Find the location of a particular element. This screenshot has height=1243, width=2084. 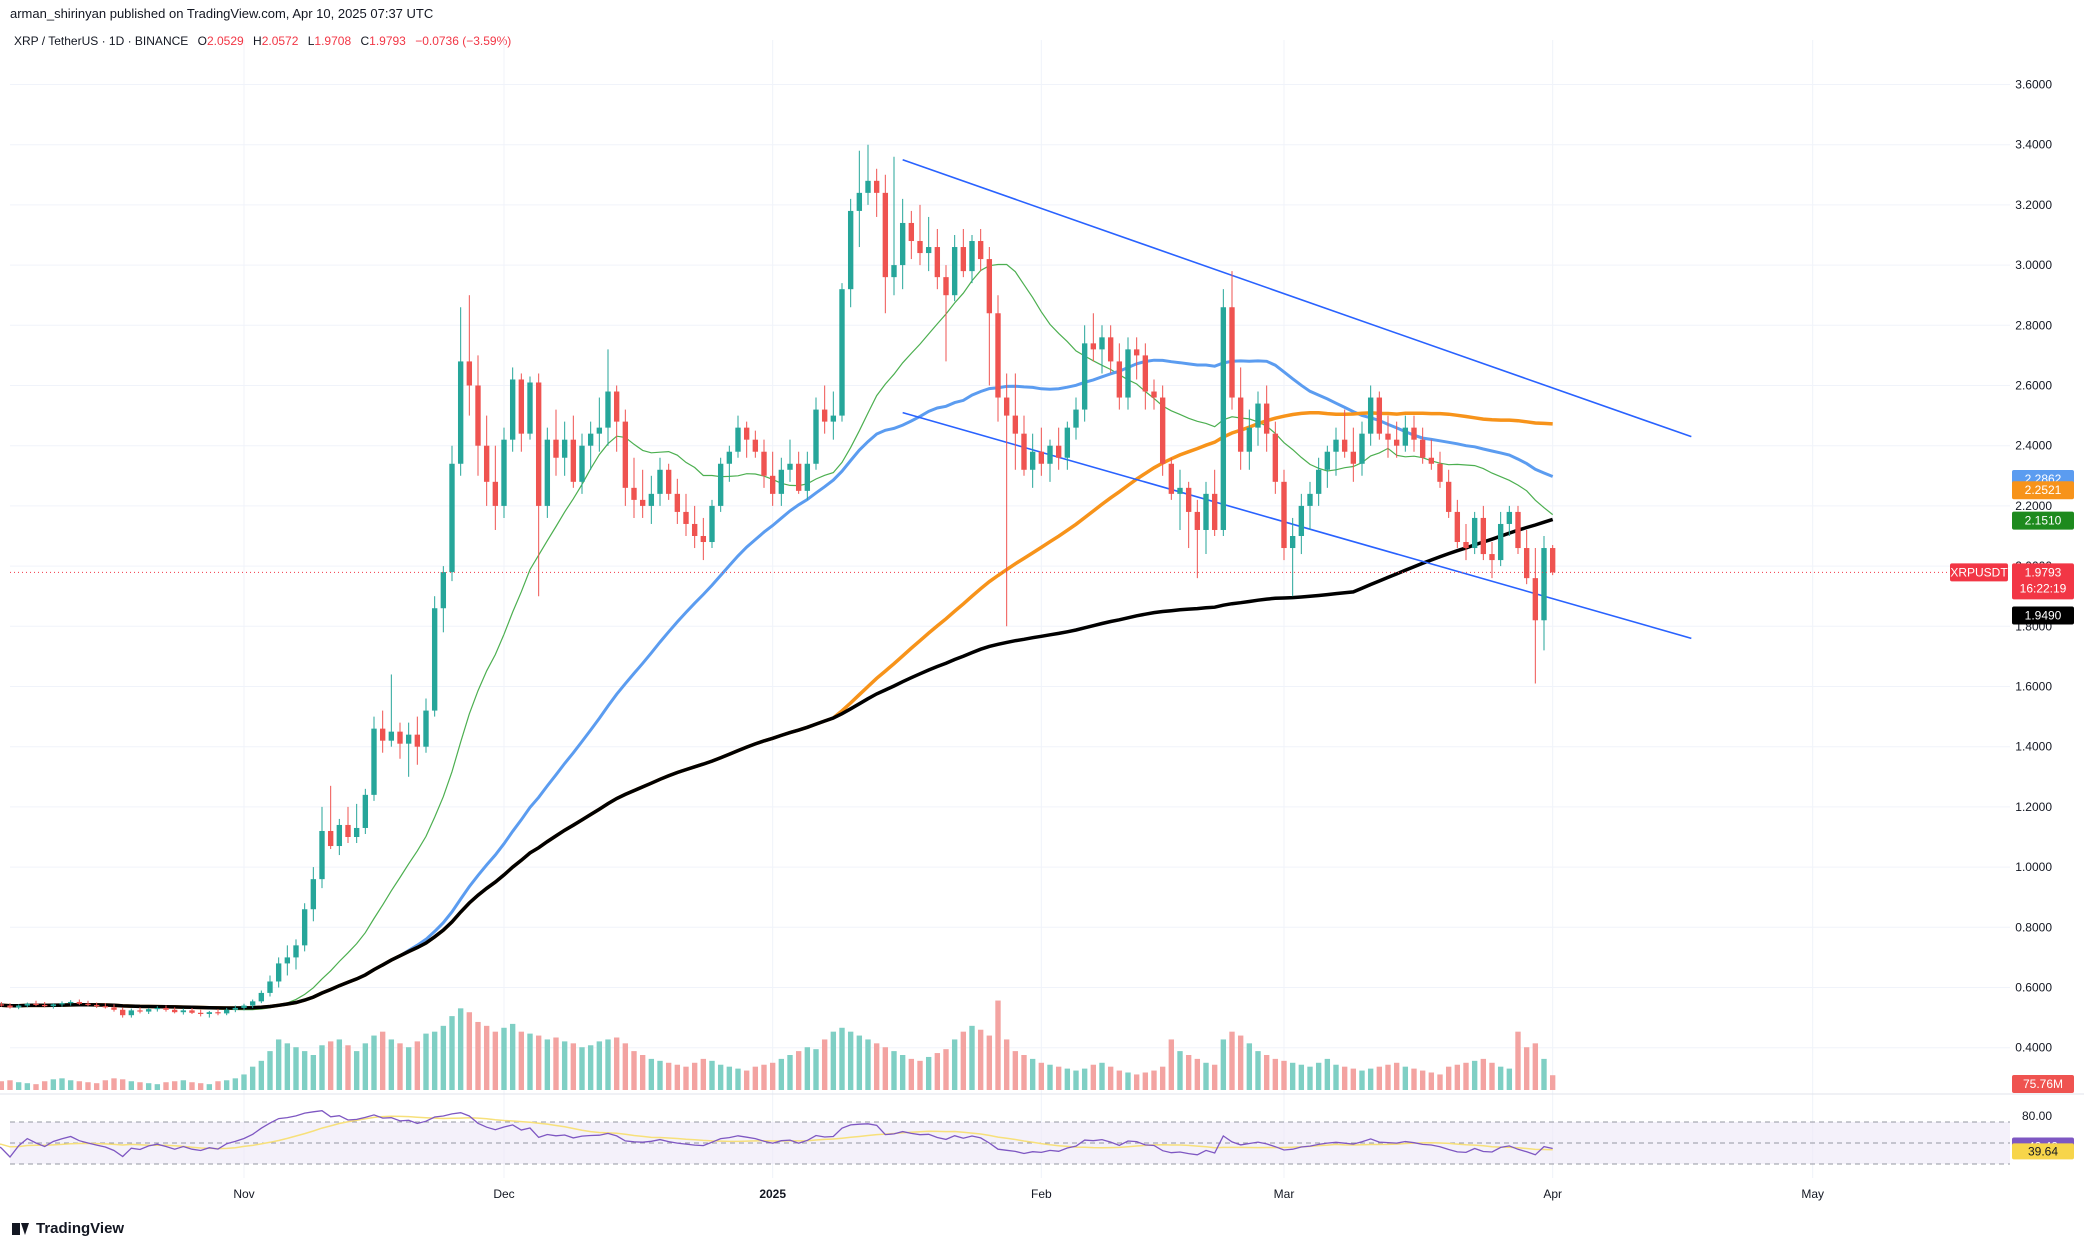

time-tick-label: Nov is located at coordinates (243, 1194).